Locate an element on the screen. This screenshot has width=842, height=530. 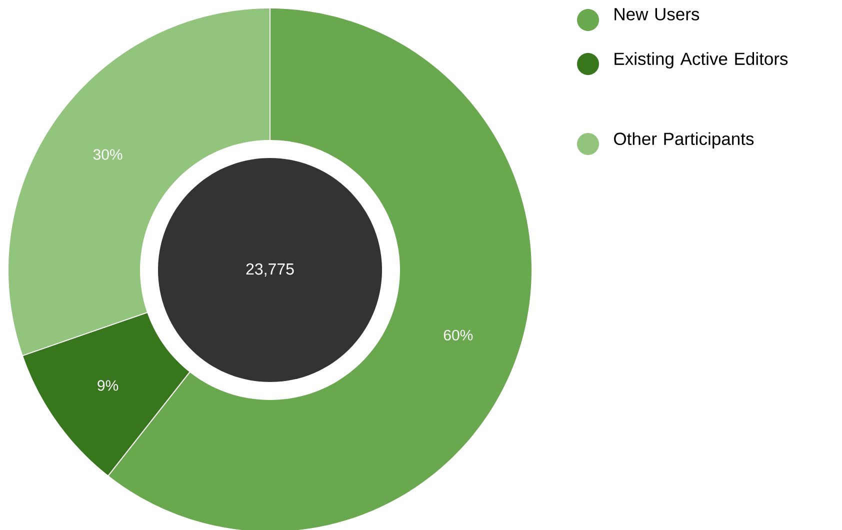
text: 23,775 is located at coordinates (270, 270).